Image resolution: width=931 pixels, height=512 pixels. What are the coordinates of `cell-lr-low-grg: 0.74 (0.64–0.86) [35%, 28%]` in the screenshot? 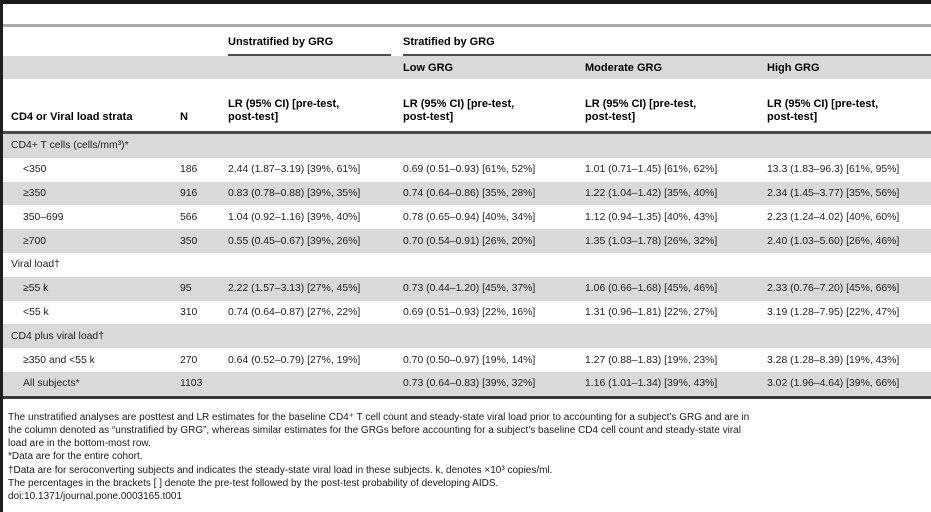 It's located at (469, 193).